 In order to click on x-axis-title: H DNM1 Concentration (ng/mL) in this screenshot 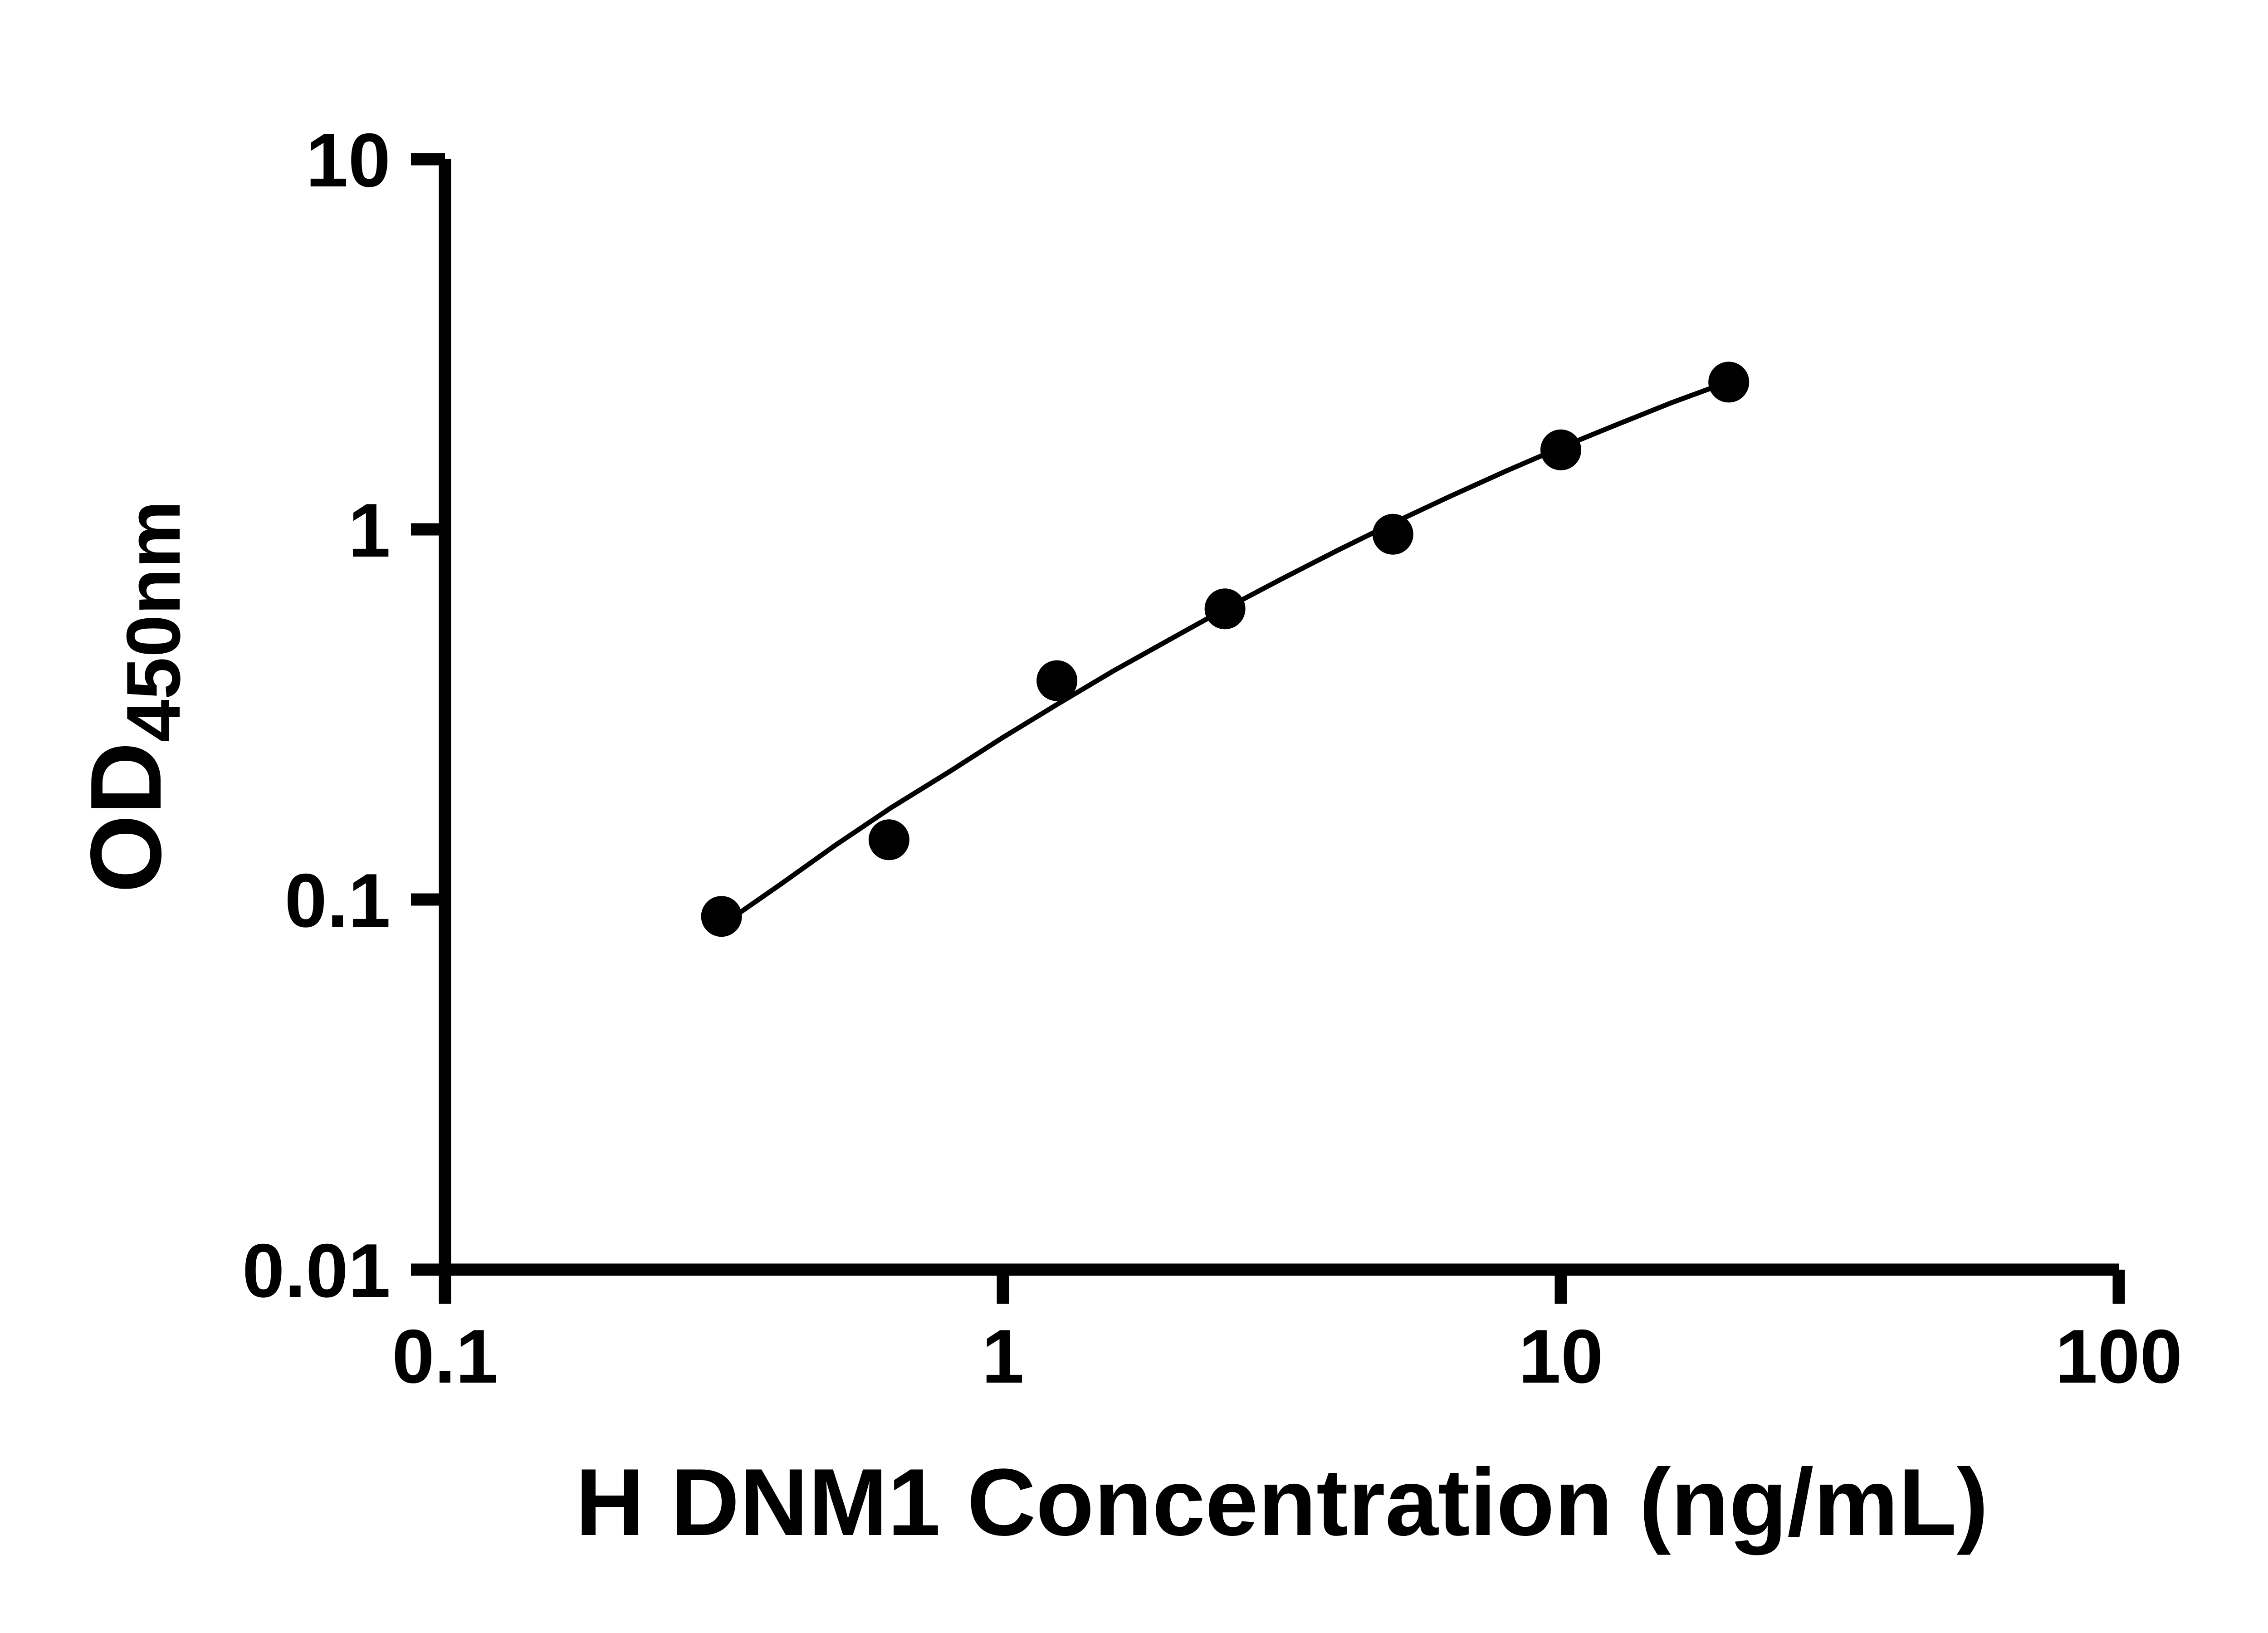, I will do `click(1283, 1502)`.